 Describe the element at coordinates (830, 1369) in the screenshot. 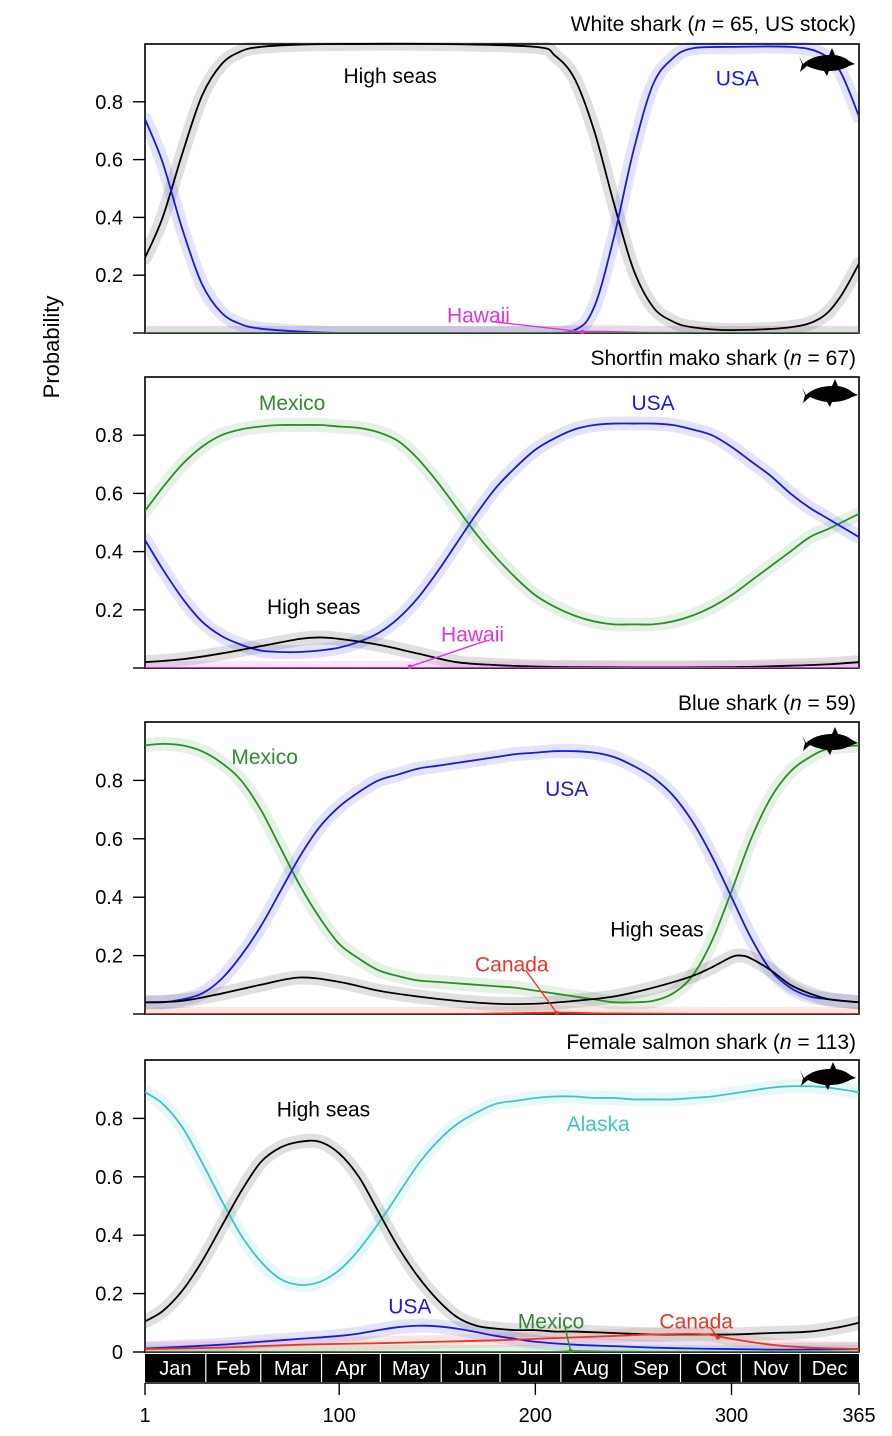

I see `month-label: Dec` at that location.